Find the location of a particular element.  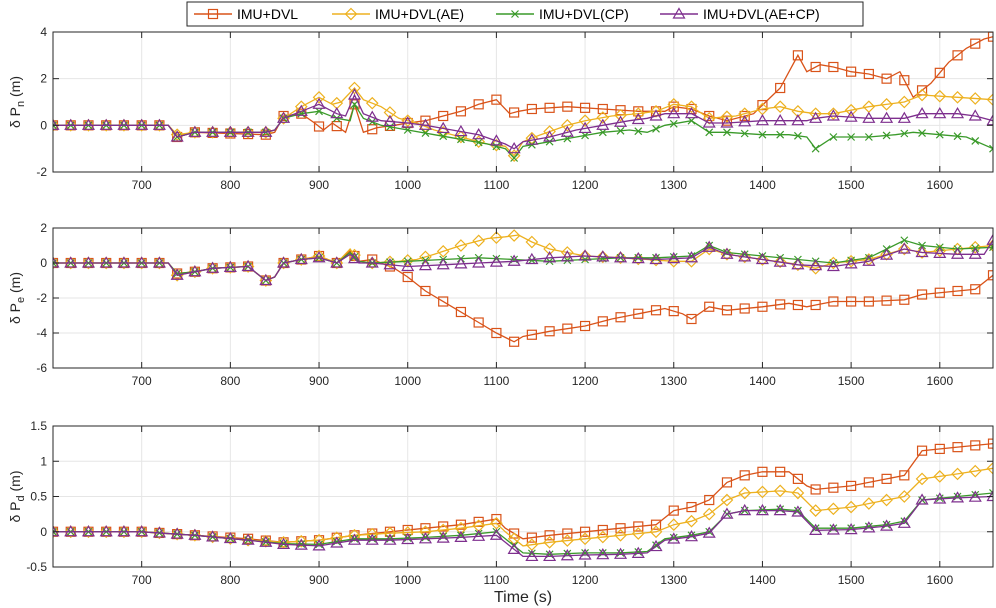

series-line-imu-dvl-ae-cp is located at coordinates (523, 526).